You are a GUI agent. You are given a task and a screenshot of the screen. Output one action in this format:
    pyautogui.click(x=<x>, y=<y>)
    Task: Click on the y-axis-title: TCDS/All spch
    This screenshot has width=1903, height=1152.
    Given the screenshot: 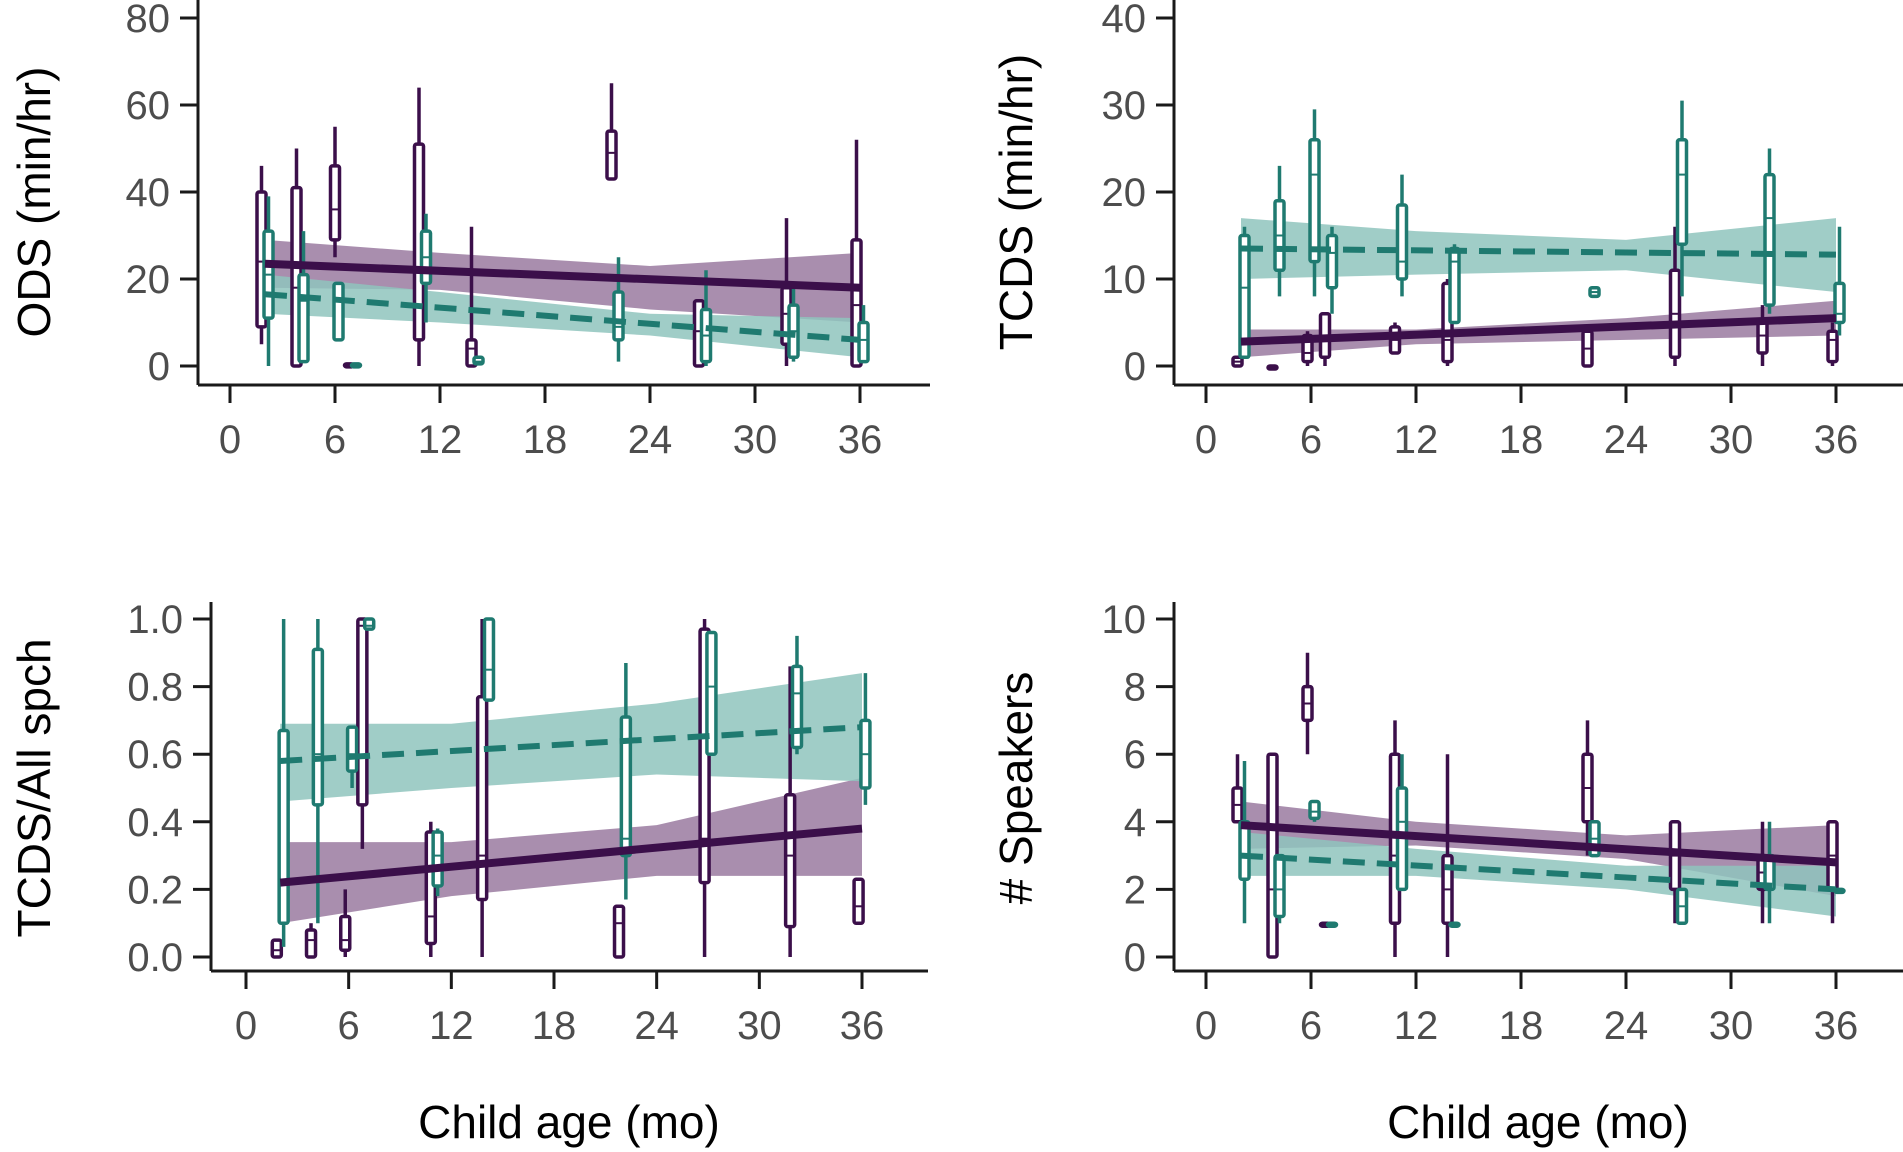 What is the action you would take?
    pyautogui.click(x=34, y=787)
    